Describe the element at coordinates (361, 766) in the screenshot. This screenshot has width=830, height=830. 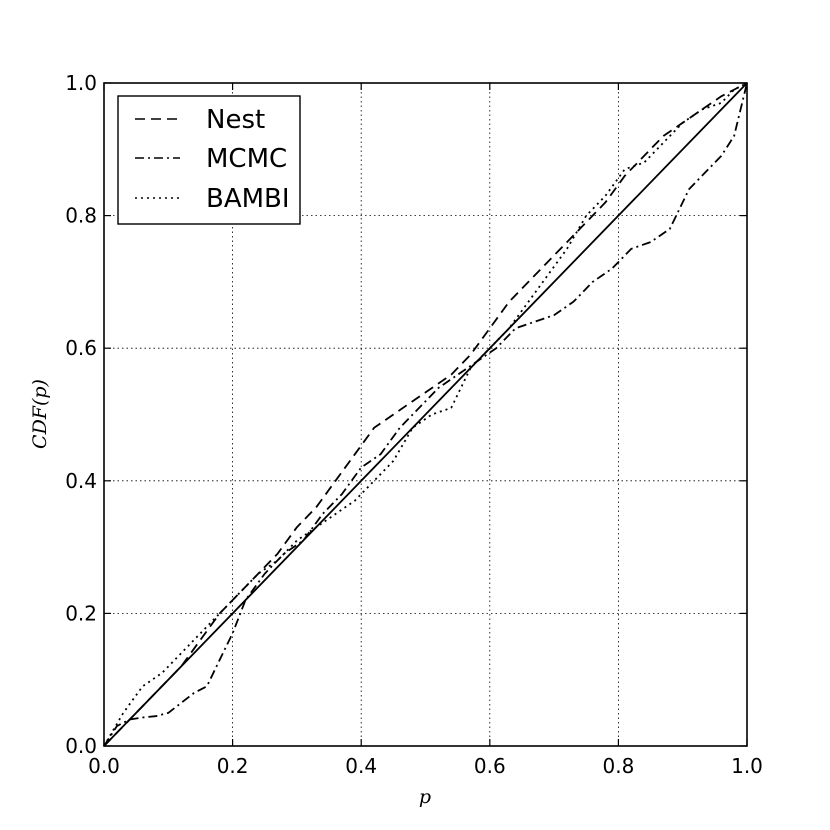
I see `x-tick-label: 0.4` at that location.